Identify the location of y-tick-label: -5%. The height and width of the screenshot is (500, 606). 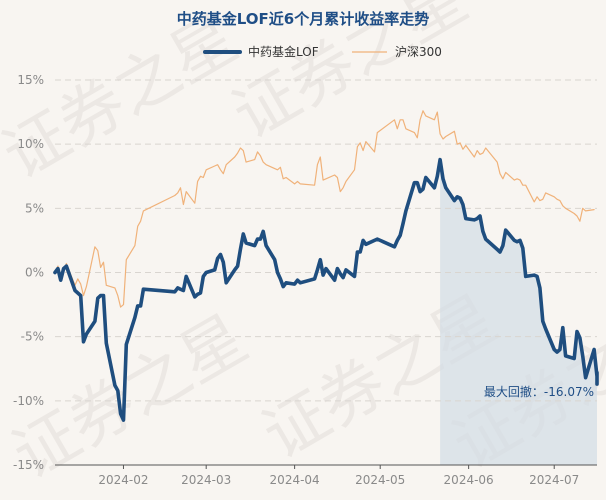
(32, 337).